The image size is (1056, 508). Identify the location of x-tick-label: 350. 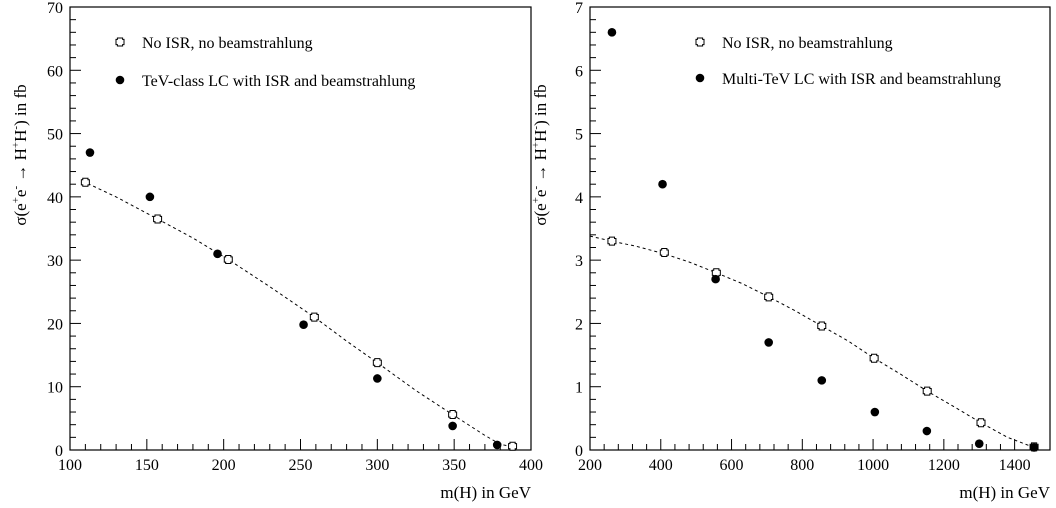
(454, 465).